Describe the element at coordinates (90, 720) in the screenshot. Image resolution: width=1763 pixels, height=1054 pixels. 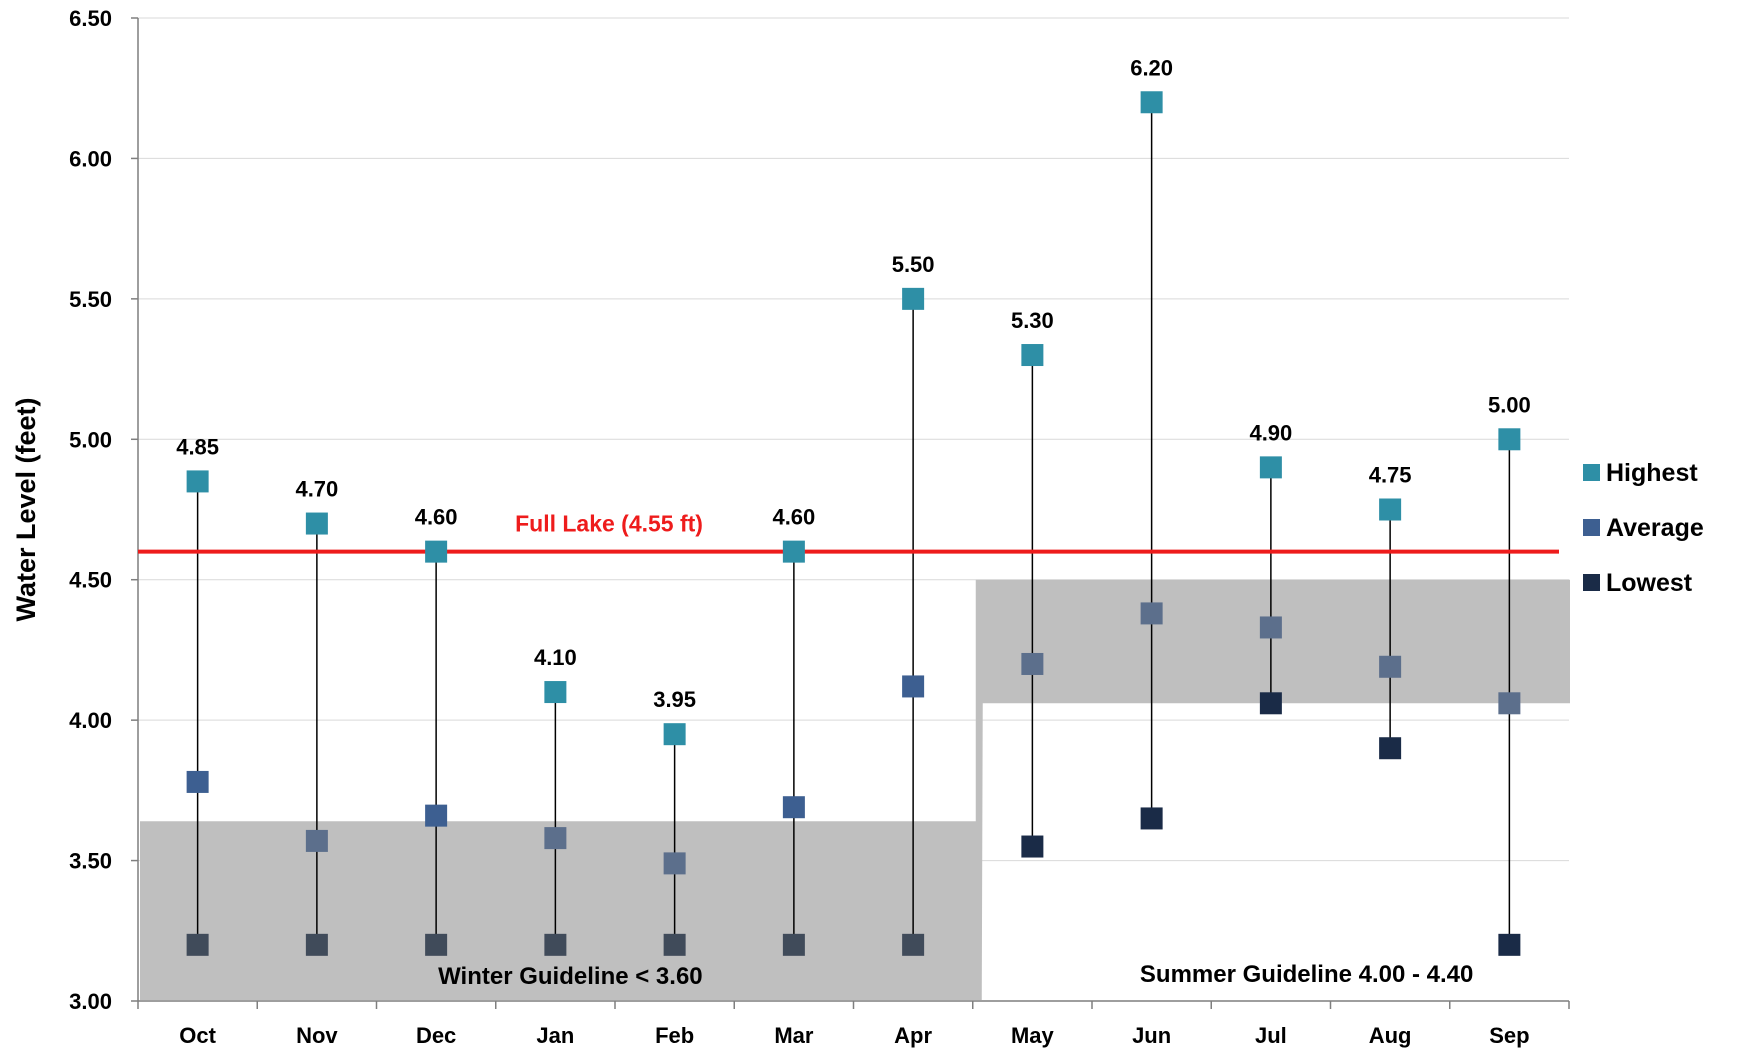
I see `y-tick-label: 4.00` at that location.